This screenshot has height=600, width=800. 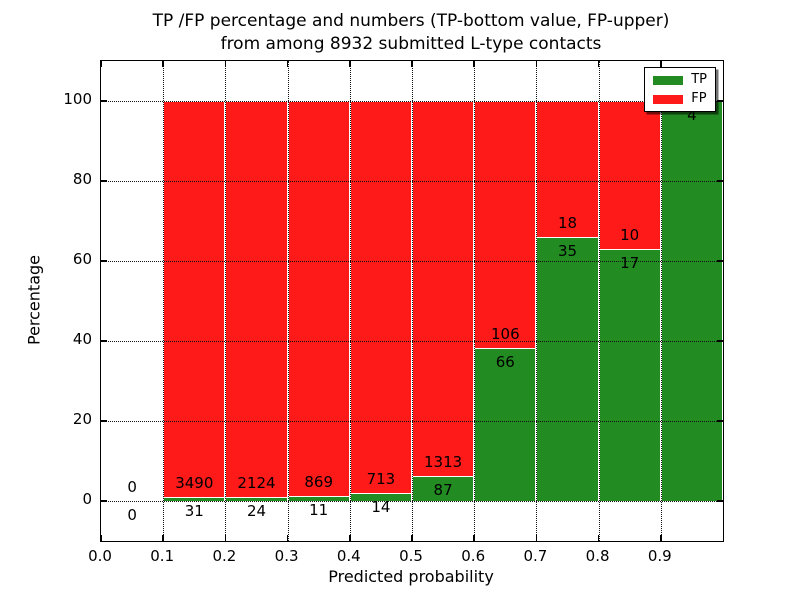 I want to click on x-tick-label: 0.5, so click(x=411, y=556).